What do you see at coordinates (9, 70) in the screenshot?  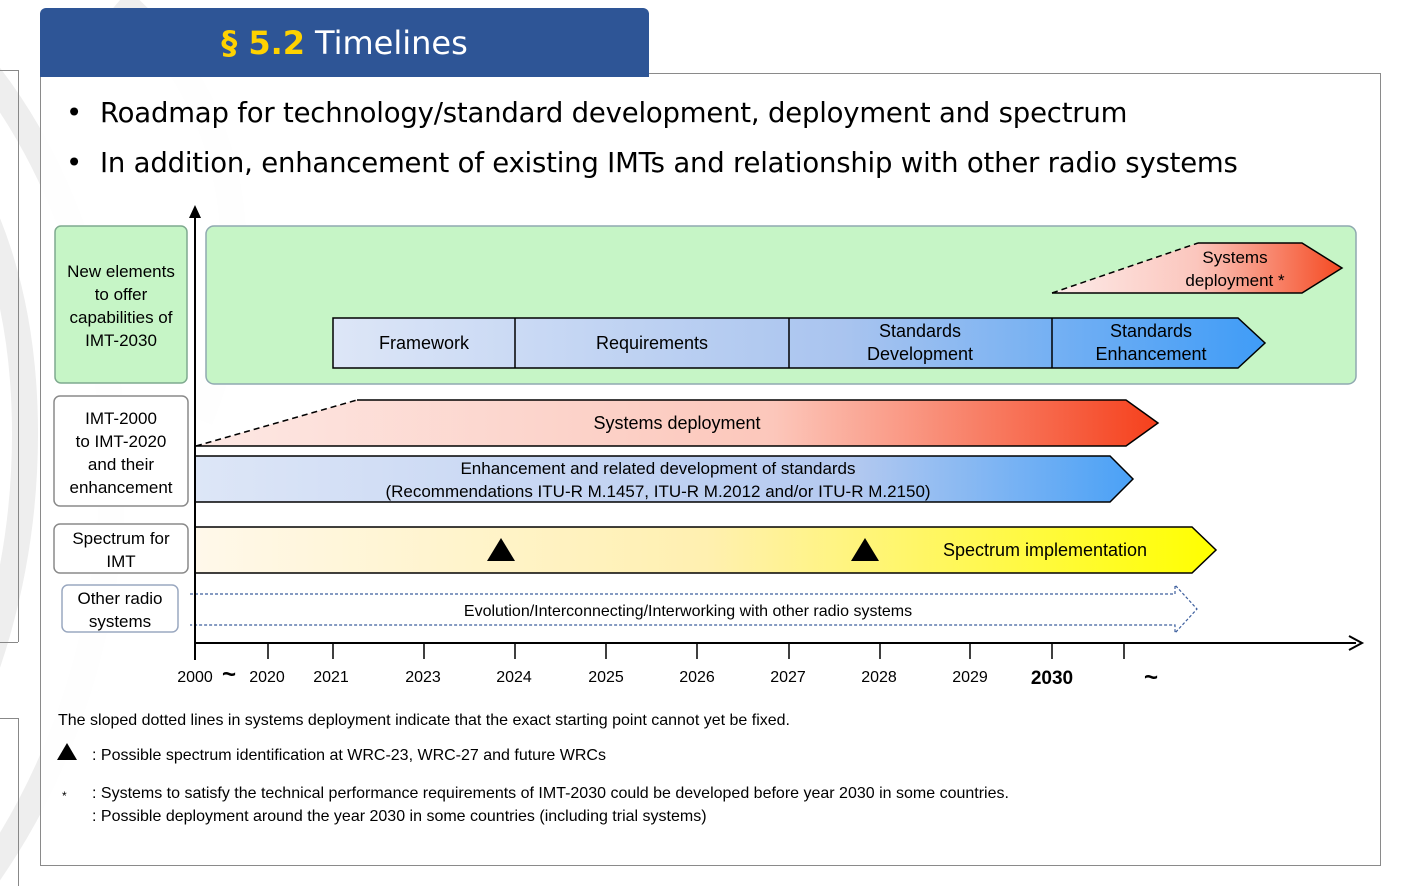 I see `left-panel-edge-top` at bounding box center [9, 70].